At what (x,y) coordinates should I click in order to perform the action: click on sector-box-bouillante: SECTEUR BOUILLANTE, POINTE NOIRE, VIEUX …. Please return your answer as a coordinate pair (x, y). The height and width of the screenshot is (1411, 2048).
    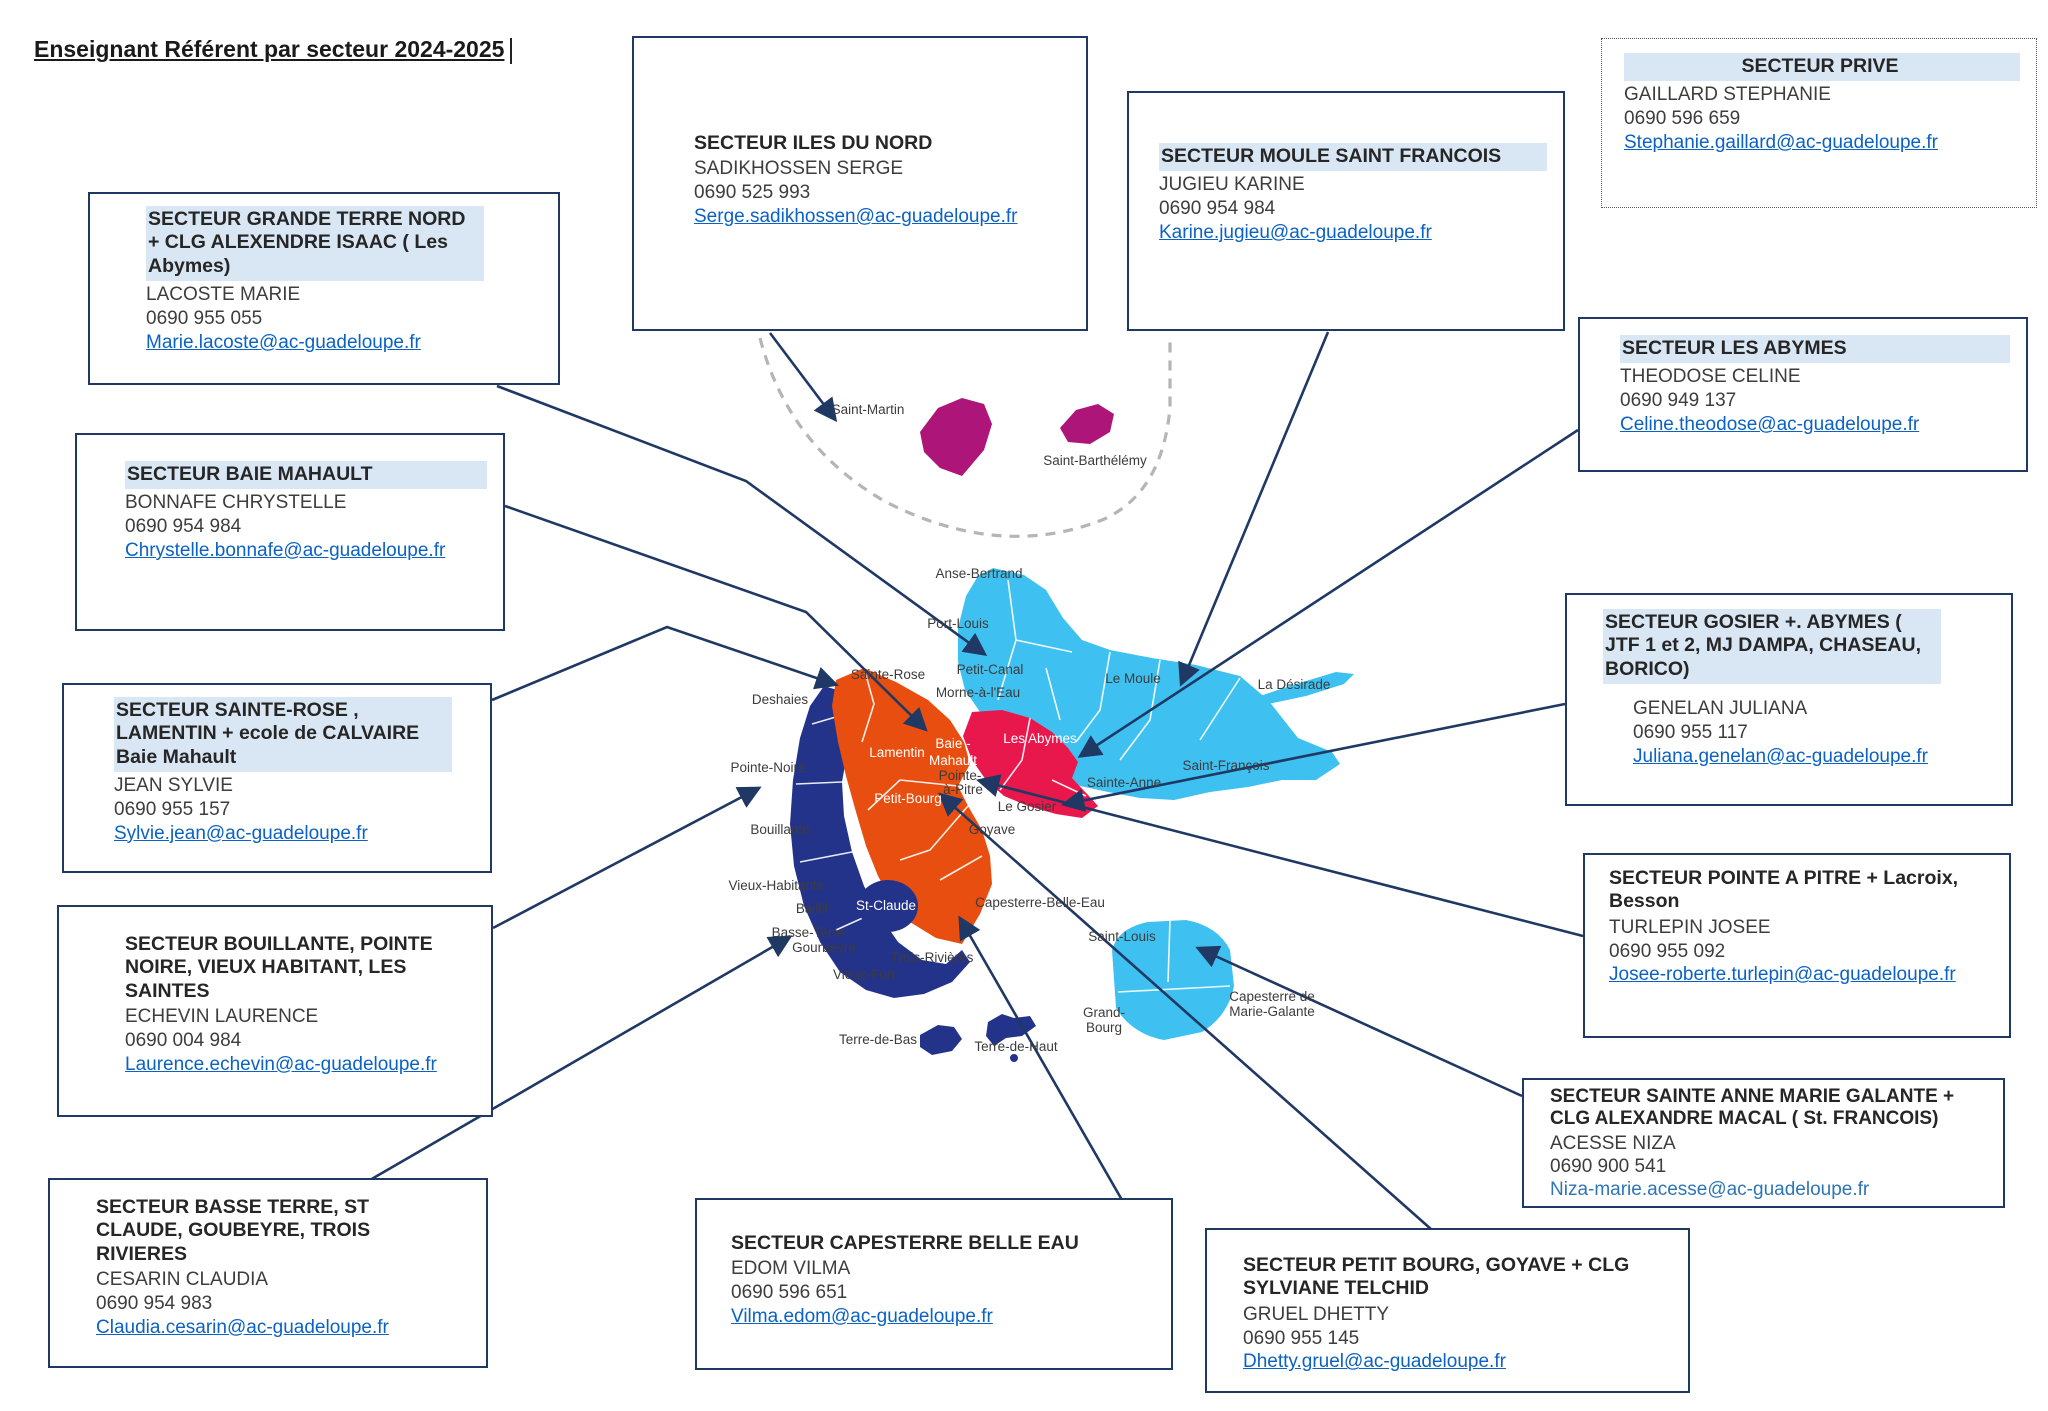
    Looking at the image, I should click on (275, 1011).